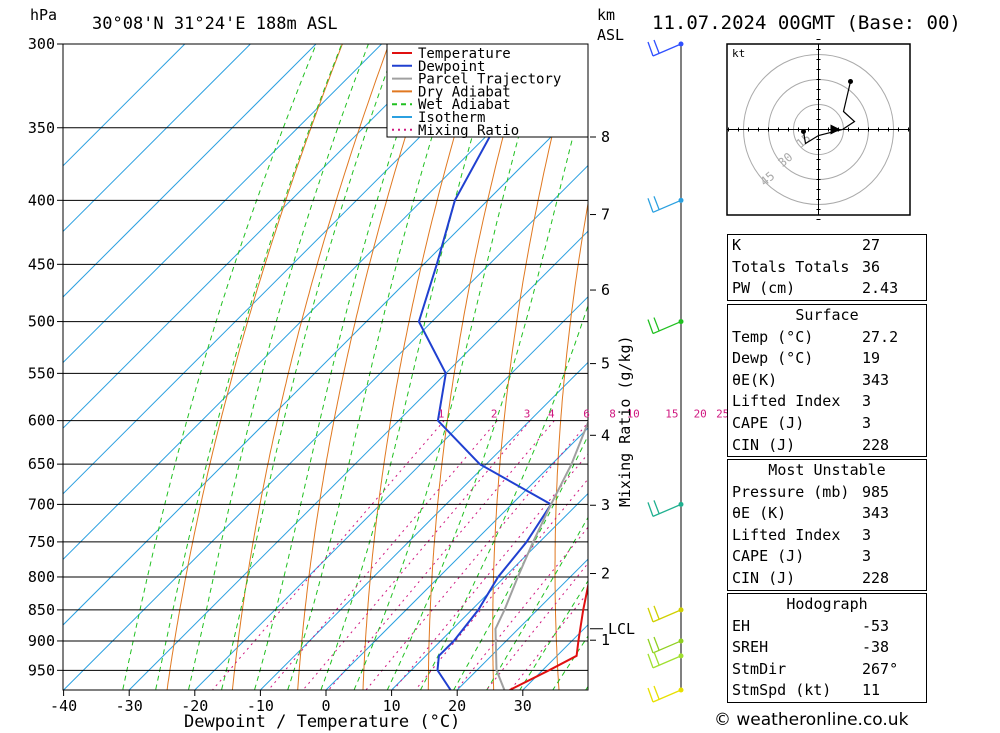 Image resolution: width=1000 pixels, height=733 pixels. Describe the element at coordinates (260, 706) in the screenshot. I see `temperature-tick-label: -10` at that location.